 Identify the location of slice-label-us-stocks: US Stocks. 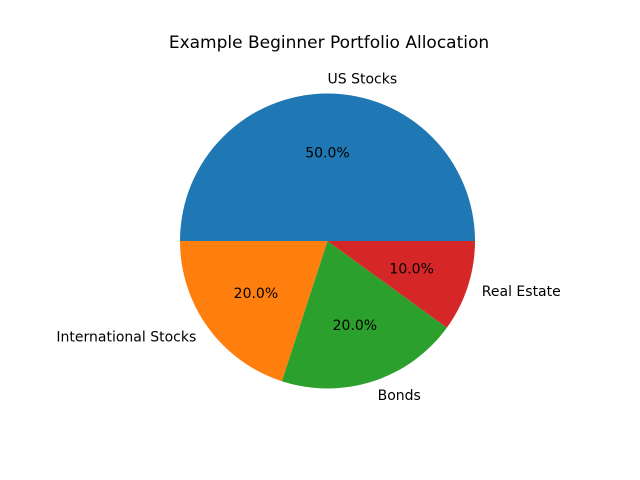
(363, 80).